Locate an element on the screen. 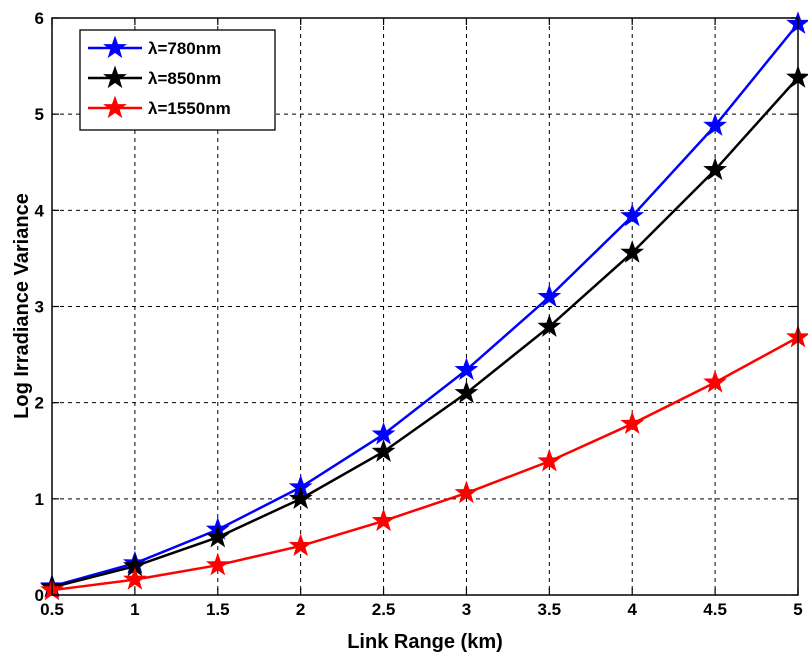 The height and width of the screenshot is (658, 808). legend-label: λ=1550nm is located at coordinates (189, 108).